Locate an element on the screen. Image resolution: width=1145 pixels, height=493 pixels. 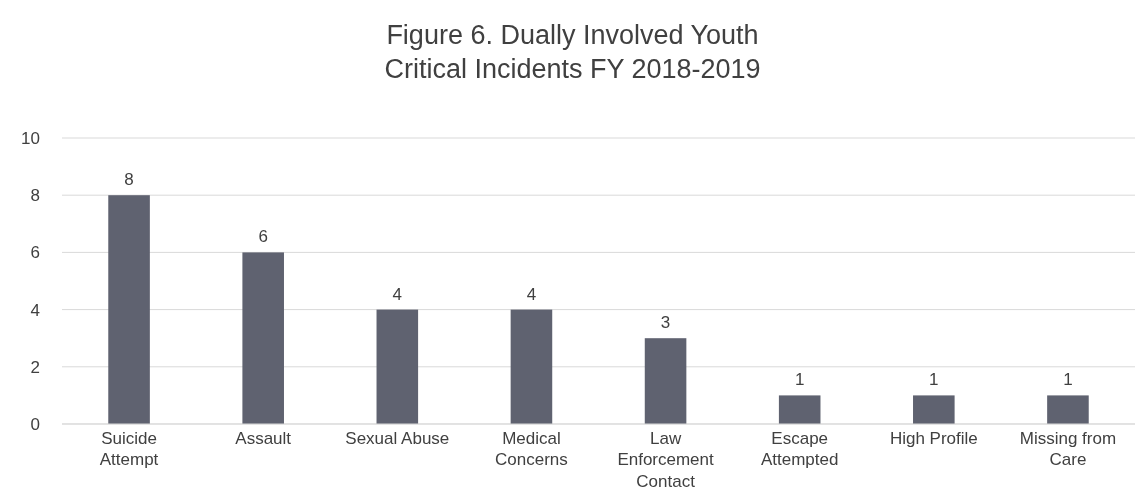
x-tick-label: Assault is located at coordinates (263, 439).